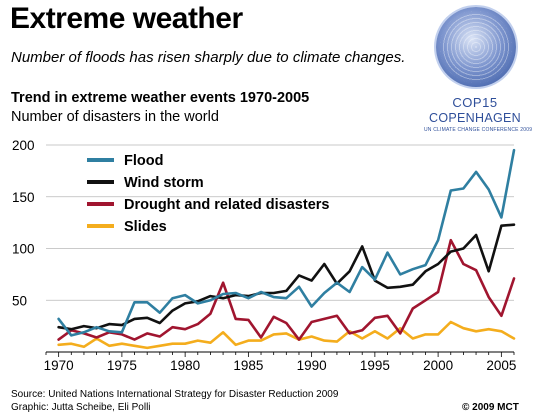  Describe the element at coordinates (23, 197) in the screenshot. I see `y-tick-label-150: 150` at that location.